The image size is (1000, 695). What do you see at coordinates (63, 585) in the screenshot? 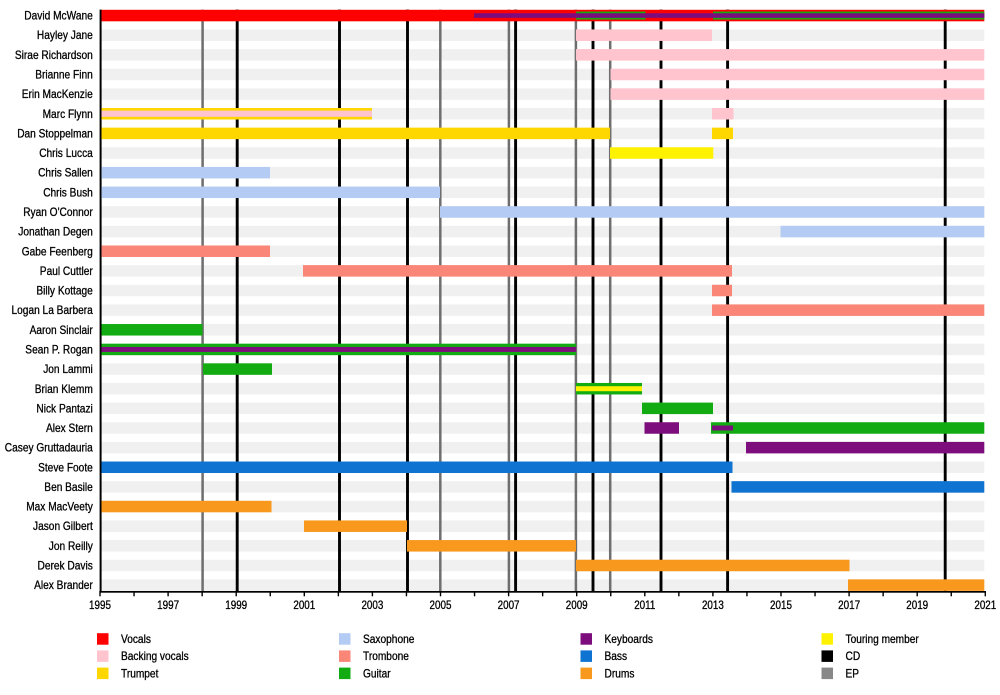
I see `svg-text: Alex Brander` at bounding box center [63, 585].